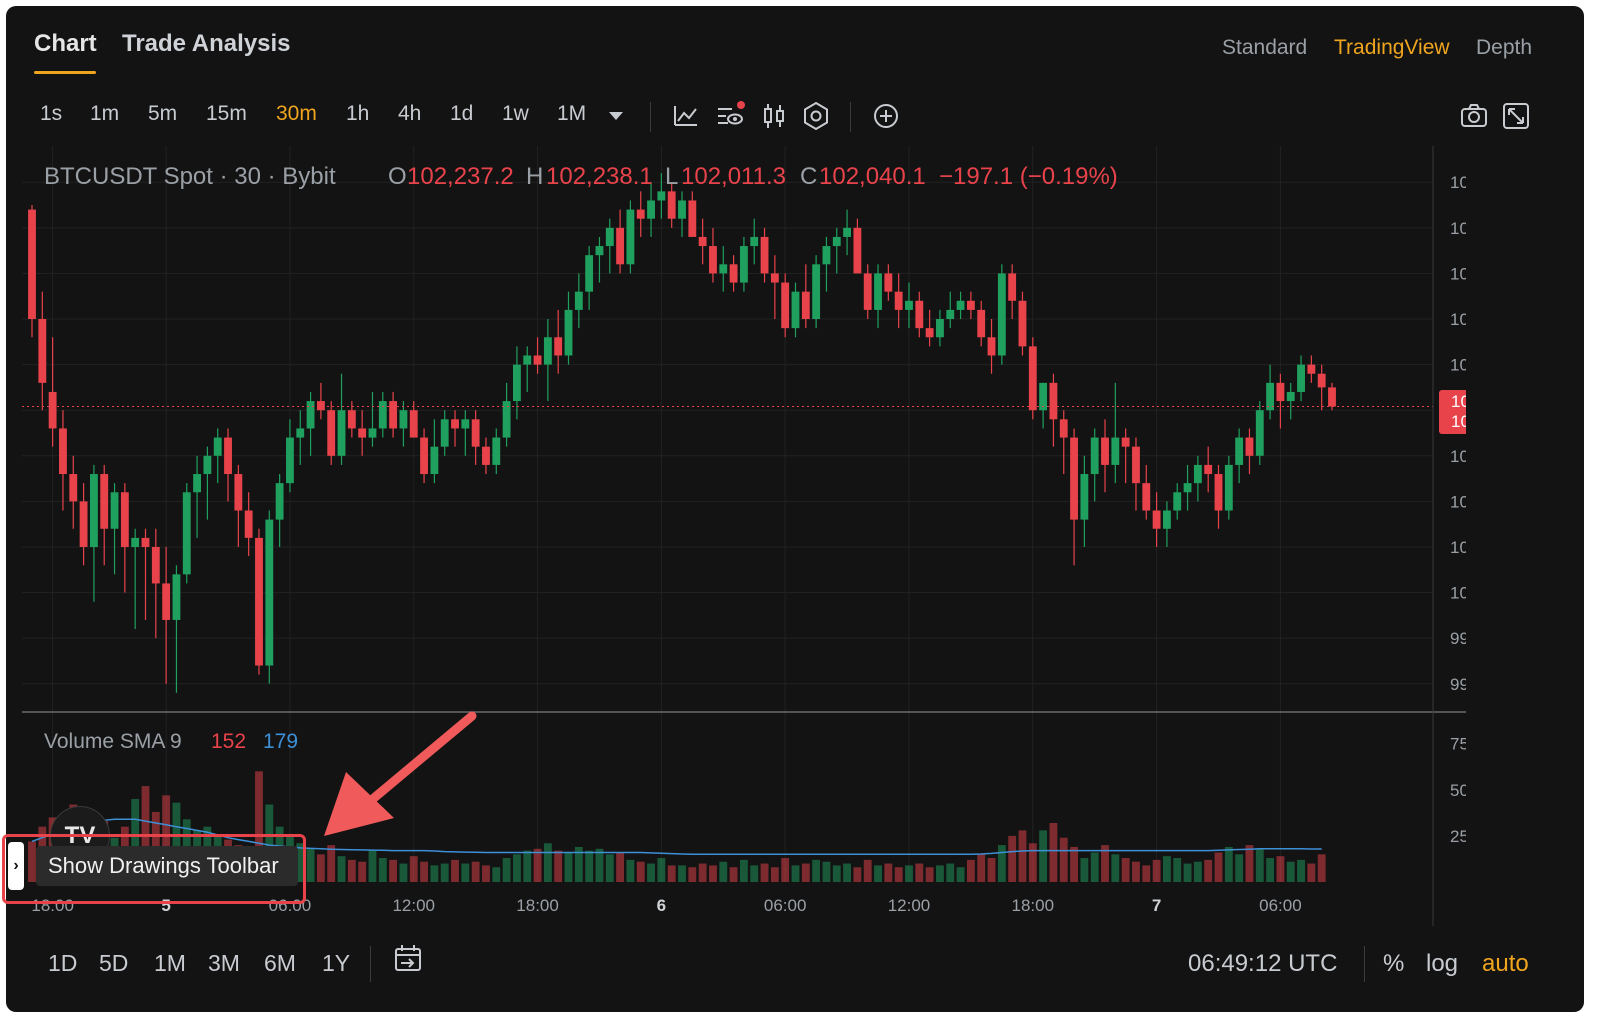 Image resolution: width=1600 pixels, height=1020 pixels. I want to click on timeframe-30m: 30m, so click(296, 113).